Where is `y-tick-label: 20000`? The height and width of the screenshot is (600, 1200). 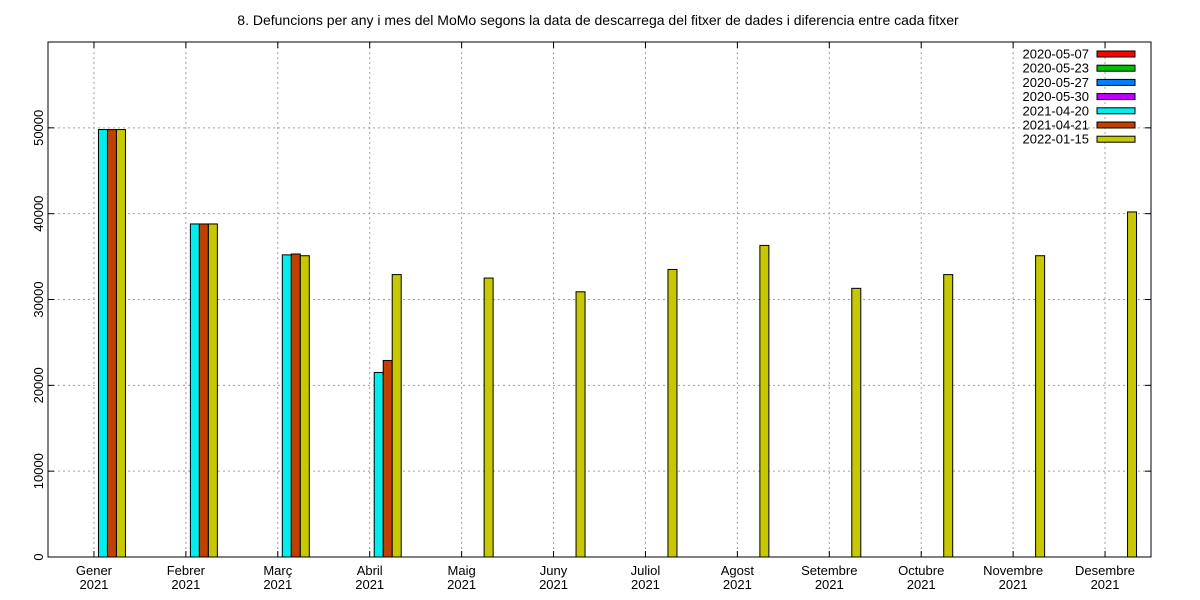 y-tick-label: 20000 is located at coordinates (38, 385).